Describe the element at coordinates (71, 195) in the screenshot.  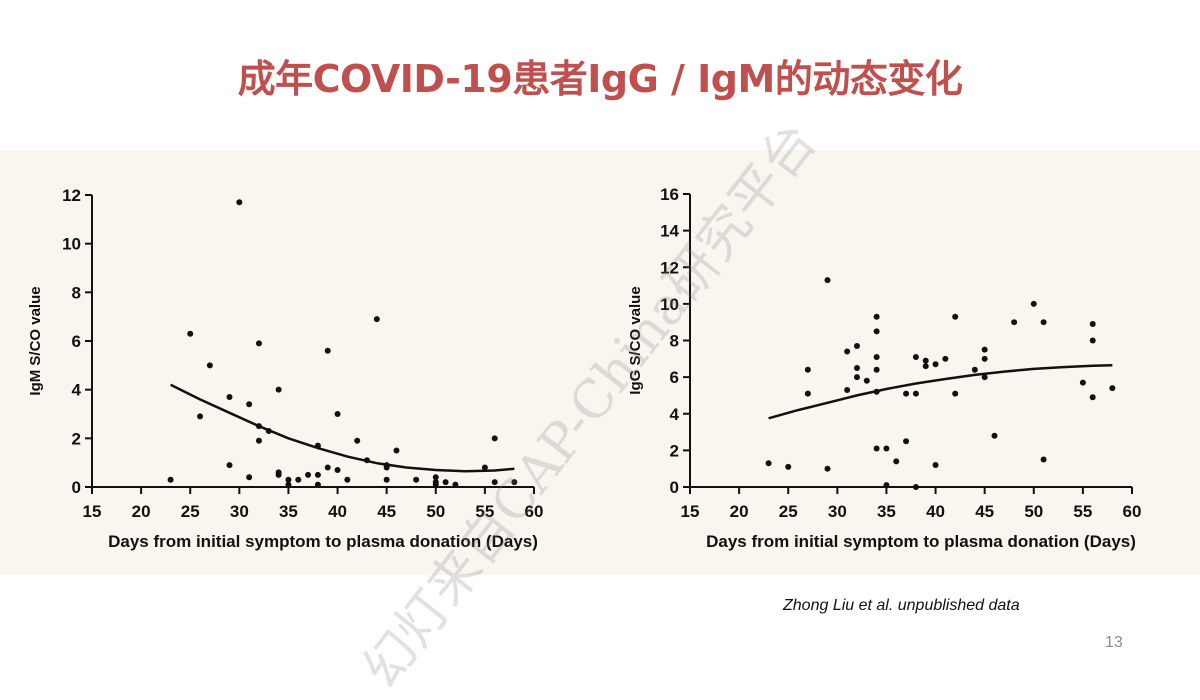
I see `y-tick-label: 12` at that location.